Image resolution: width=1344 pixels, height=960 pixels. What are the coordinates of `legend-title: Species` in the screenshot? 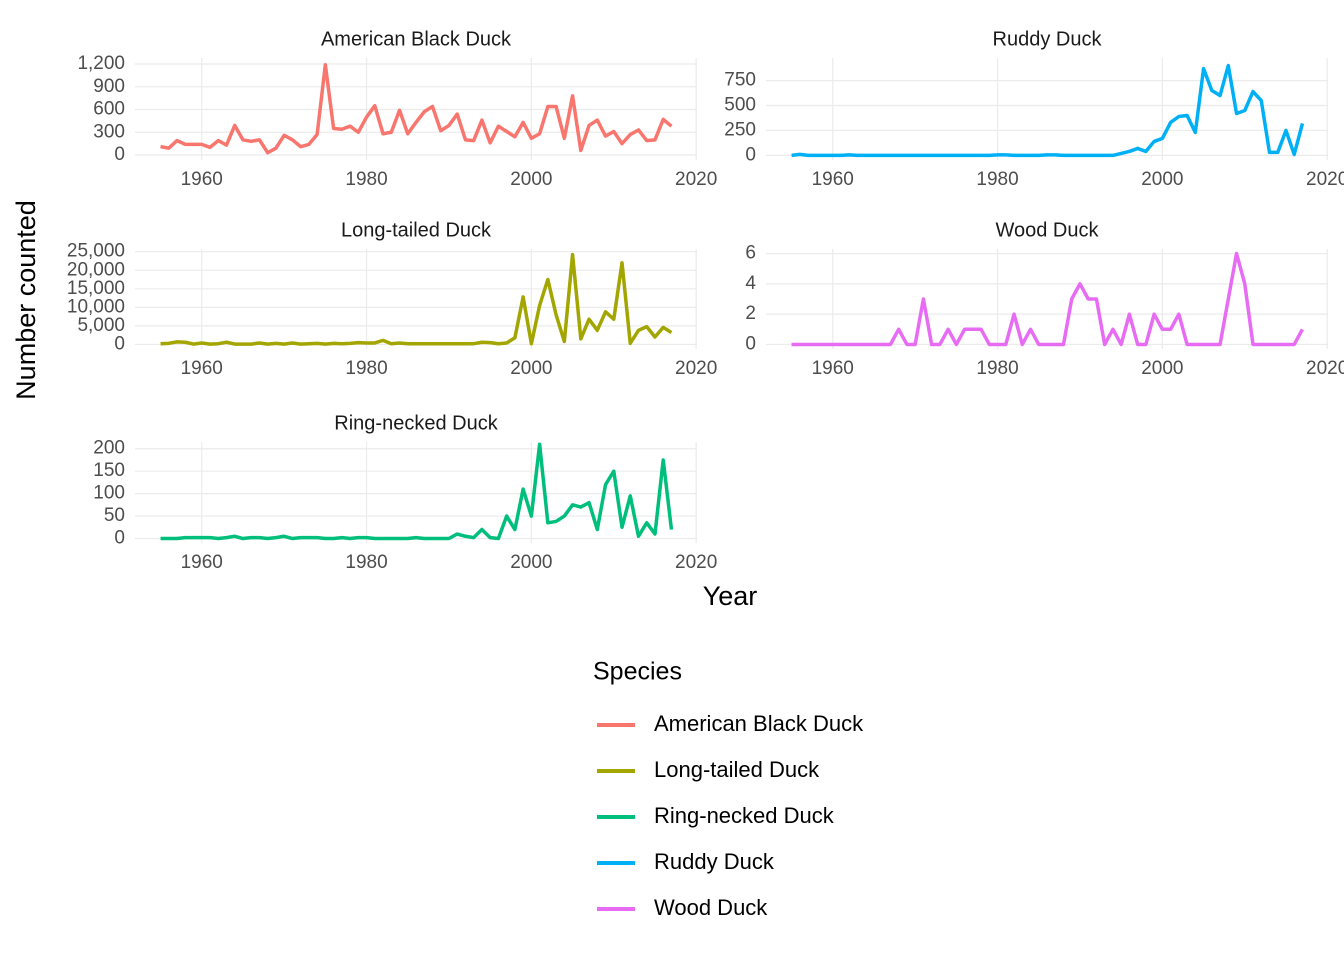 It's located at (637, 672).